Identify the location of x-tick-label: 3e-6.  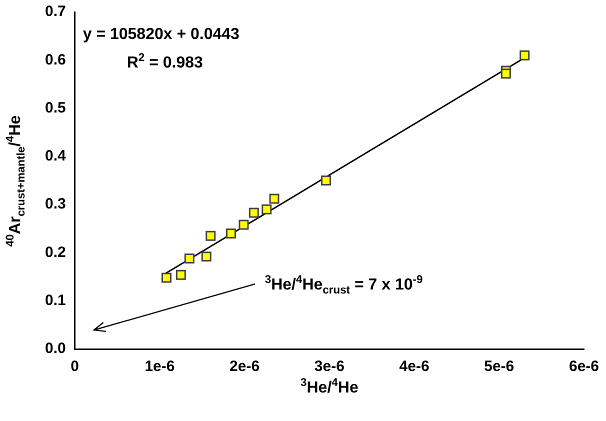
(329, 367).